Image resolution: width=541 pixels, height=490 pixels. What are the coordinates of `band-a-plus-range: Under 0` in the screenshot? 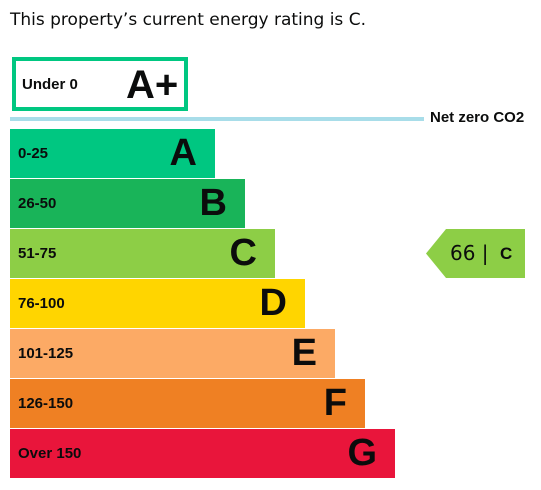 It's located at (50, 84).